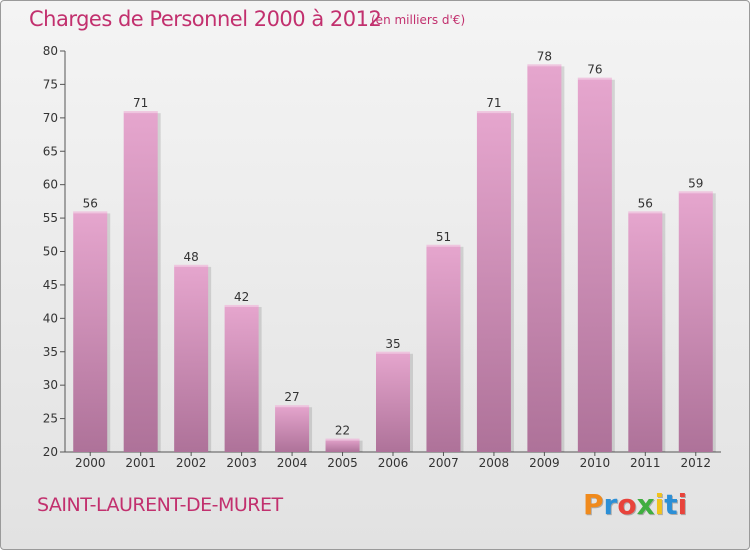 The image size is (750, 550). I want to click on data-label-2011: 56, so click(645, 203).